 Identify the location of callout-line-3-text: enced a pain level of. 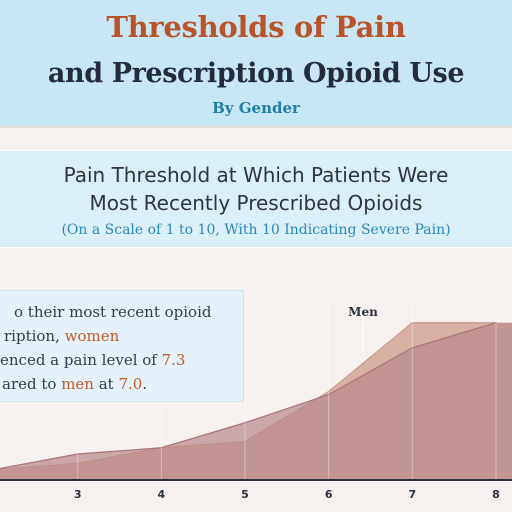
(81, 360).